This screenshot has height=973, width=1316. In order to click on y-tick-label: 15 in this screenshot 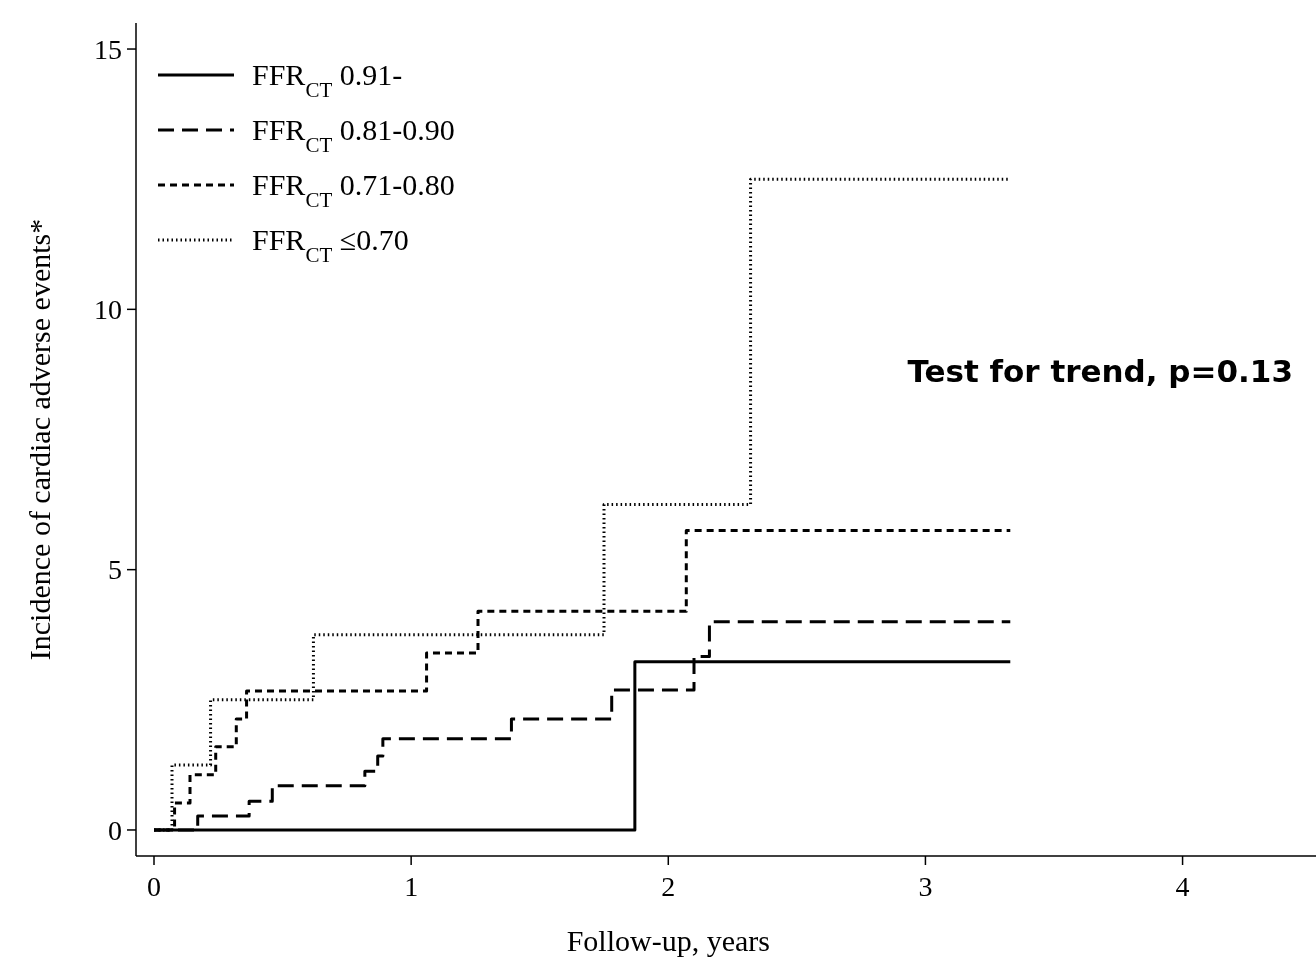, I will do `click(108, 49)`.